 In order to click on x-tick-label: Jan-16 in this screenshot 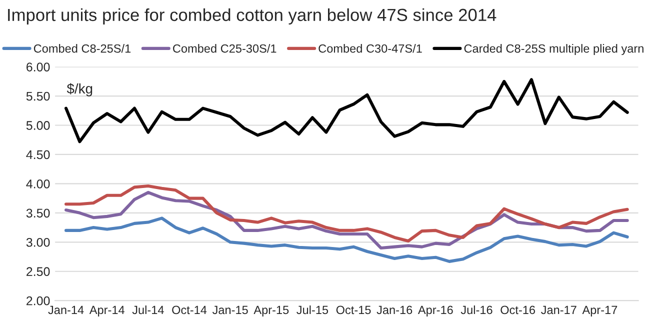, I will do `click(394, 310)`.